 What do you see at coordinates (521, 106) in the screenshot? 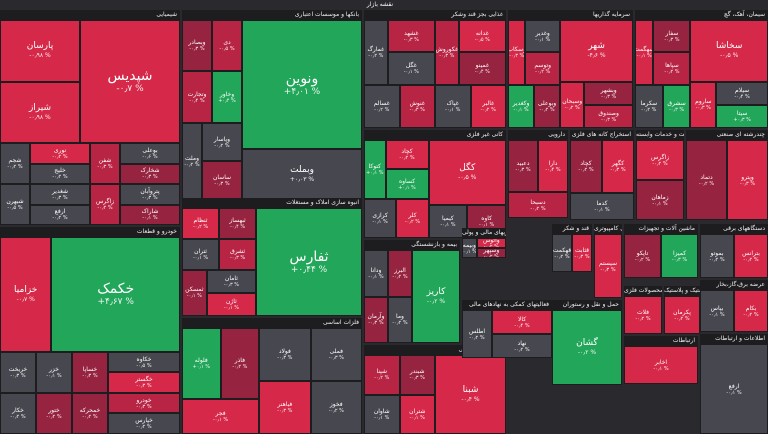
I see `tile: وکغدیر -۰٫۱ %` at bounding box center [521, 106].